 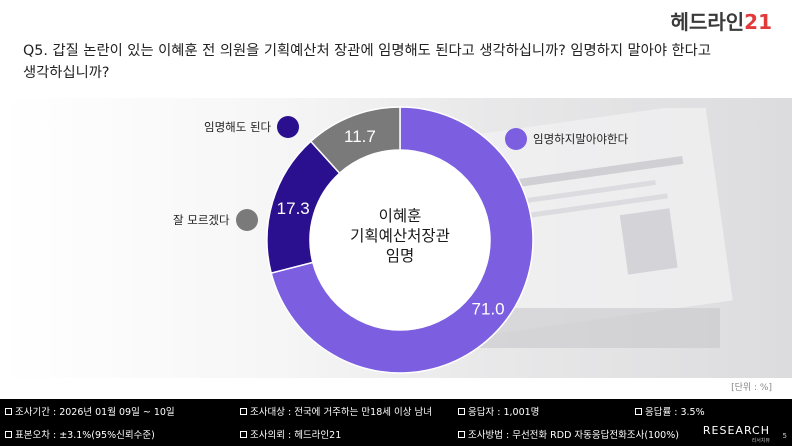 I want to click on legend-item-oppose: 임명하지말아야한다, so click(x=566, y=139).